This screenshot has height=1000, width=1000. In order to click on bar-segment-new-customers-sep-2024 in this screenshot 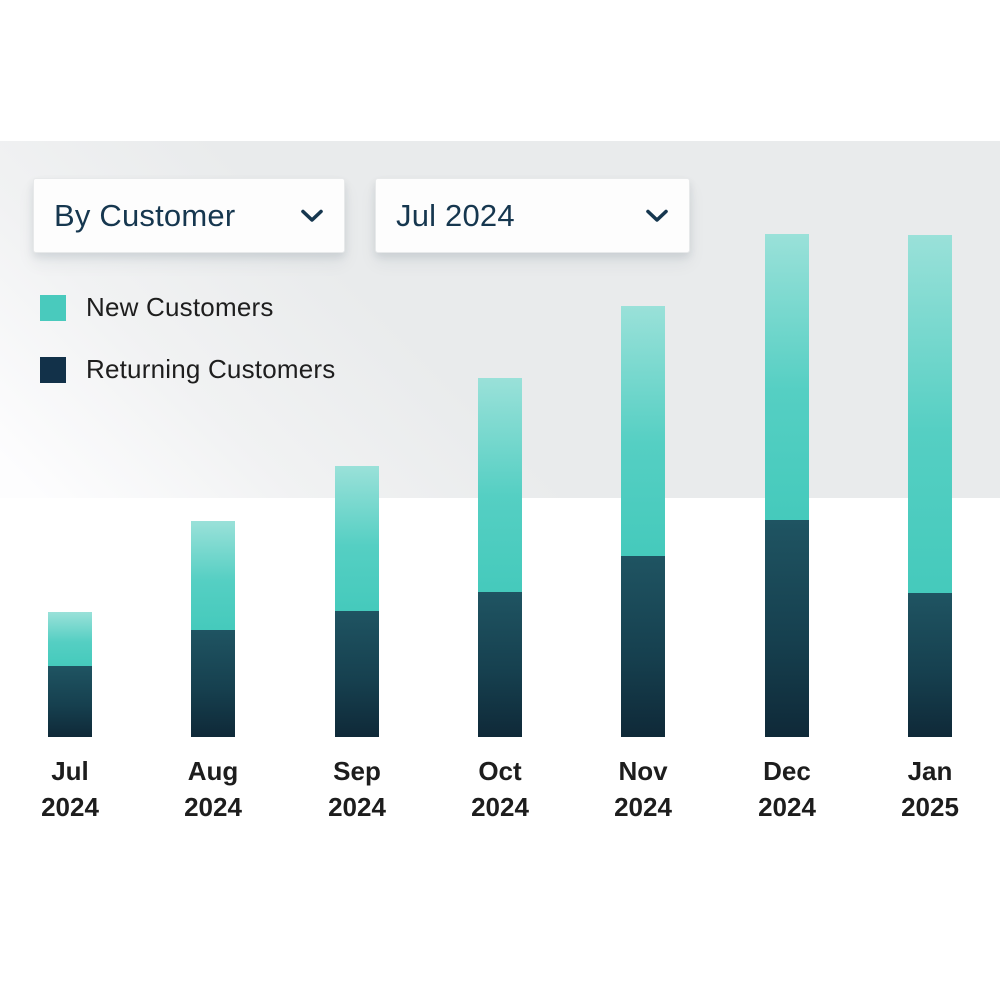, I will do `click(357, 538)`.